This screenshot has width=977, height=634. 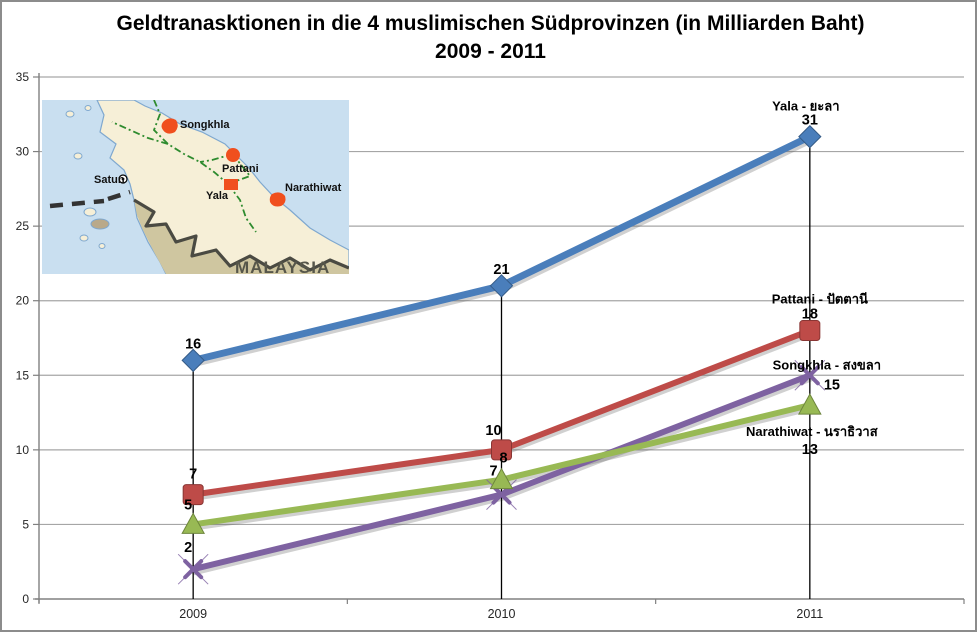 What do you see at coordinates (205, 125) in the screenshot?
I see `map-label-songkhla: Songkhla` at bounding box center [205, 125].